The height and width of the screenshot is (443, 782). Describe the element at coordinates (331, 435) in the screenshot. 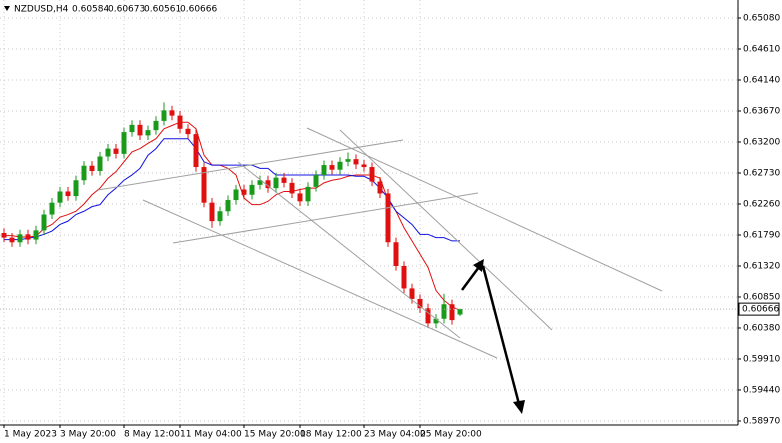

I see `x-tick-label: 18 May 12:00` at that location.